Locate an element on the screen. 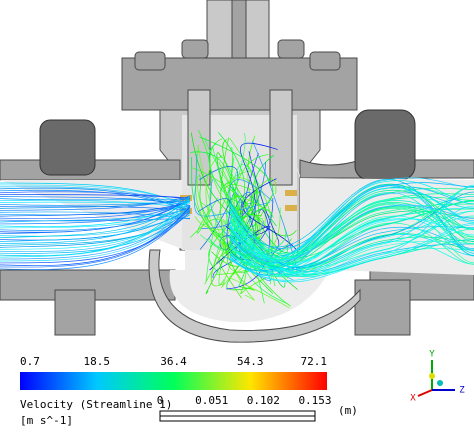 This screenshot has height=442, width=474. legend-unit: [m s^-1] is located at coordinates (46, 420).